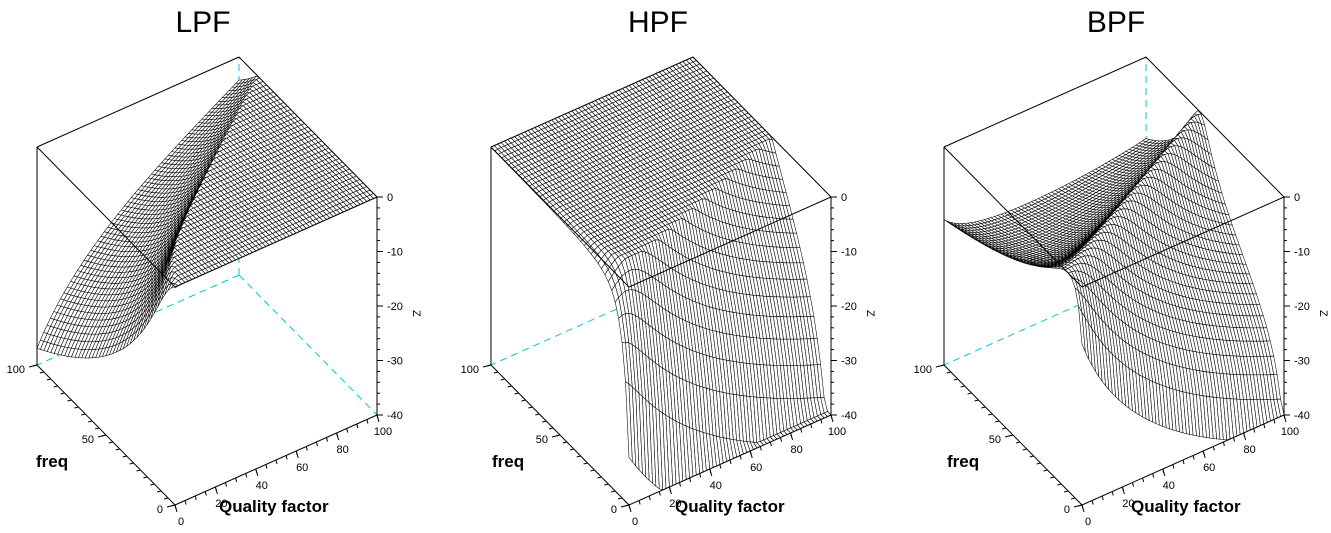 The image size is (1331, 533). Describe the element at coordinates (207, 217) in the screenshot. I see `surface-mesh-lpf` at that location.